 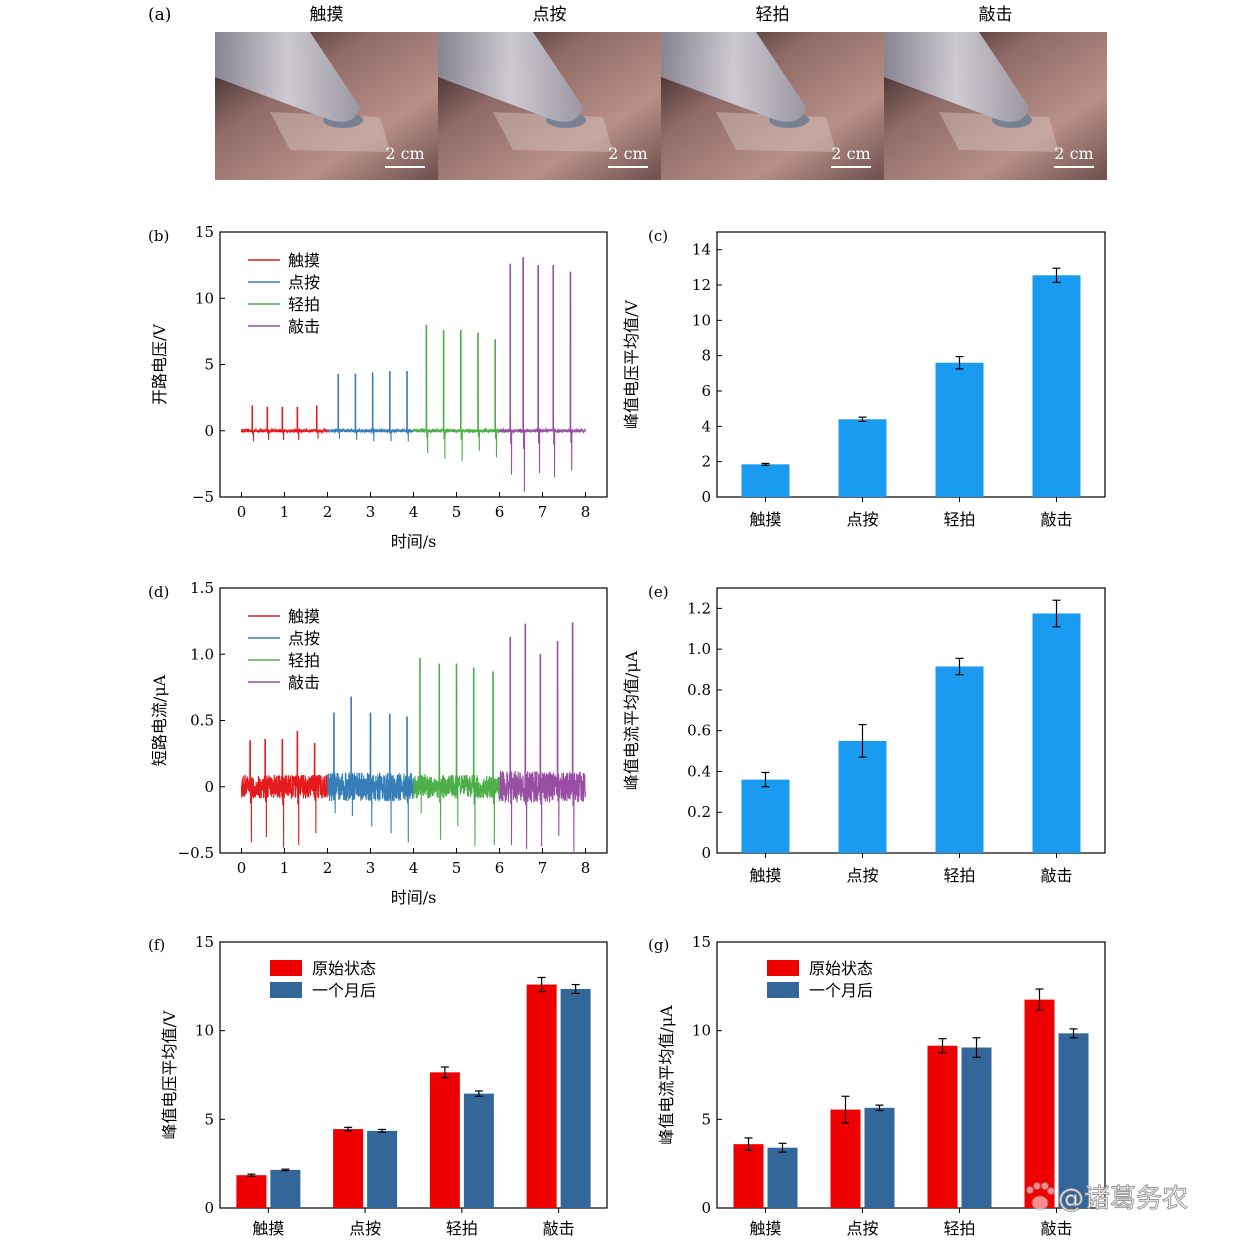 I want to click on photo-caption: 触摸, so click(x=327, y=15).